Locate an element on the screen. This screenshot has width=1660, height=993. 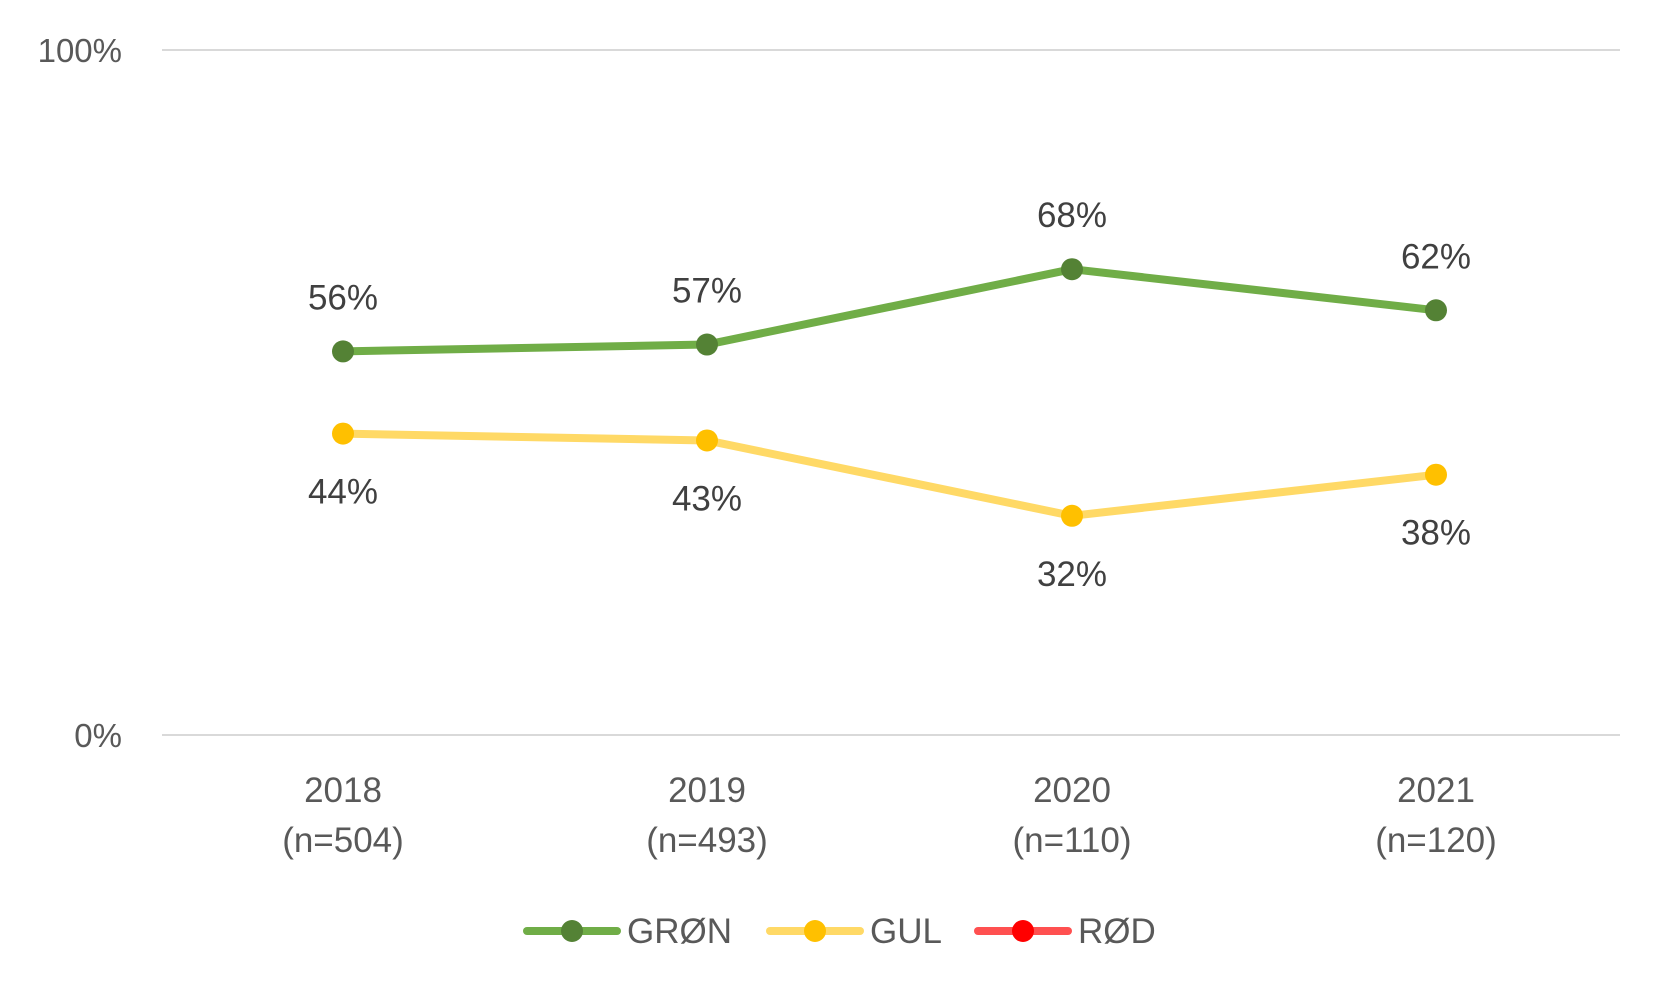
x-category-year: 2018 is located at coordinates (343, 790).